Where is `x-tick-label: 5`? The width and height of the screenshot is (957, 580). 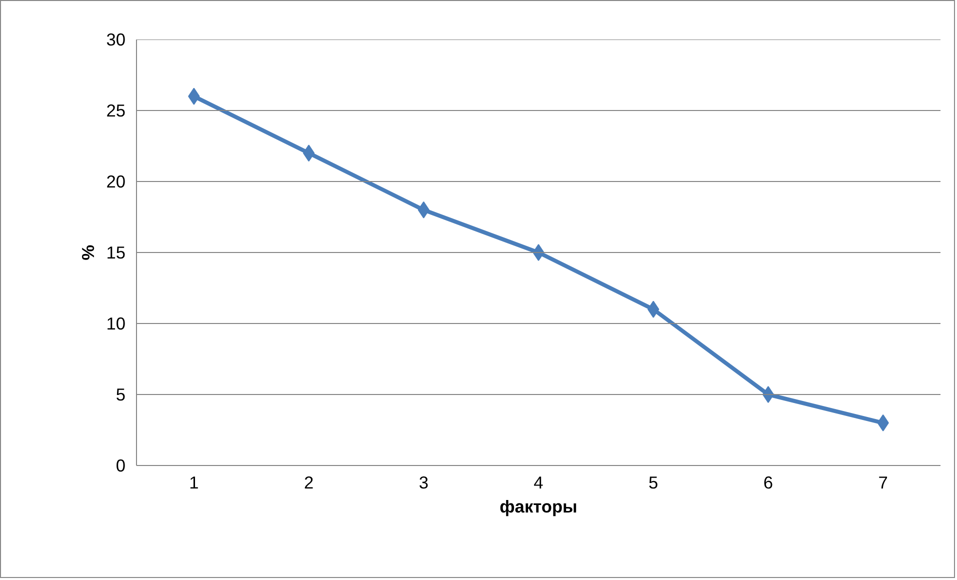 x-tick-label: 5 is located at coordinates (653, 482).